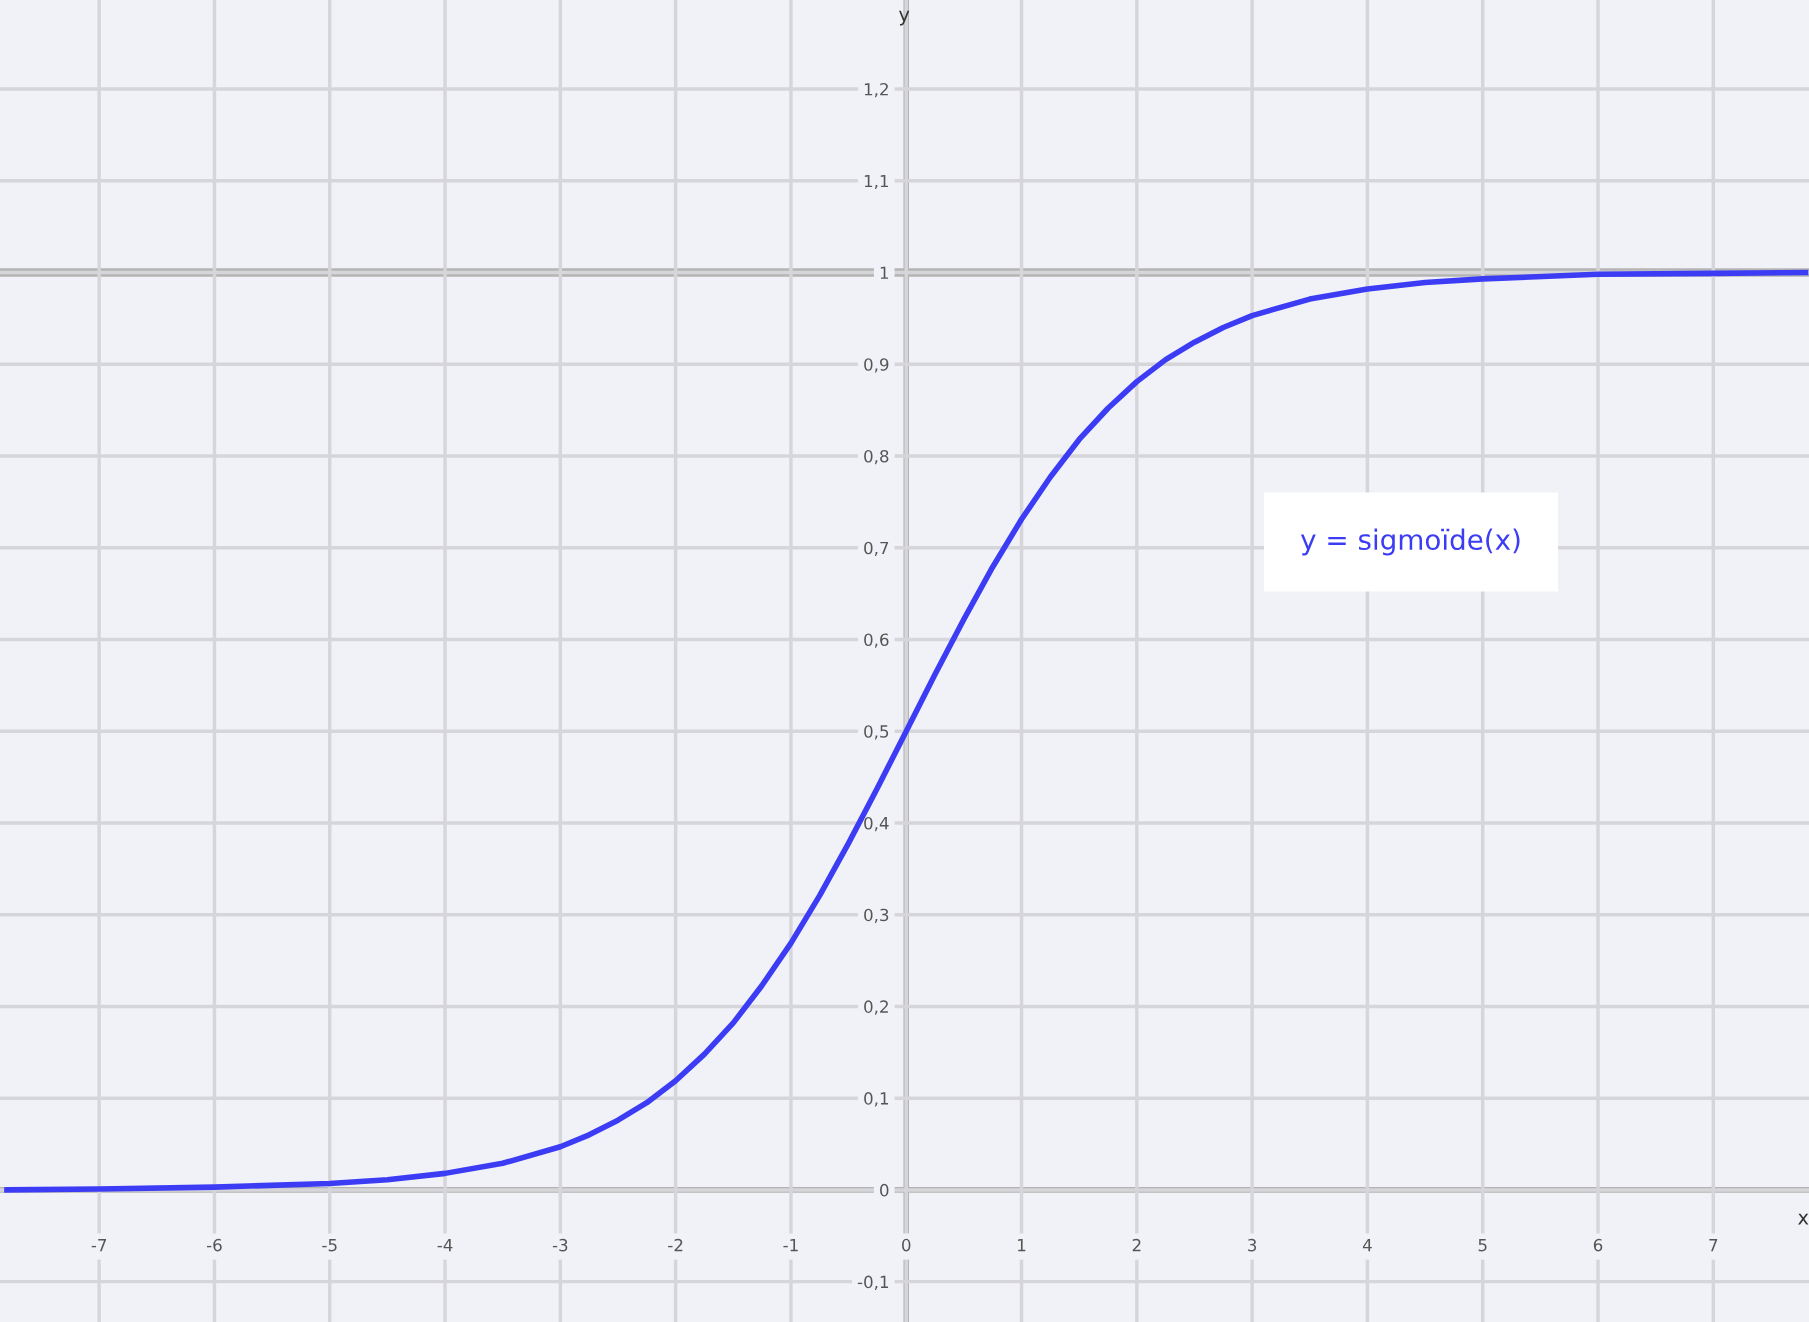  What do you see at coordinates (329, 1245) in the screenshot?
I see `x-tick-label: -5` at bounding box center [329, 1245].